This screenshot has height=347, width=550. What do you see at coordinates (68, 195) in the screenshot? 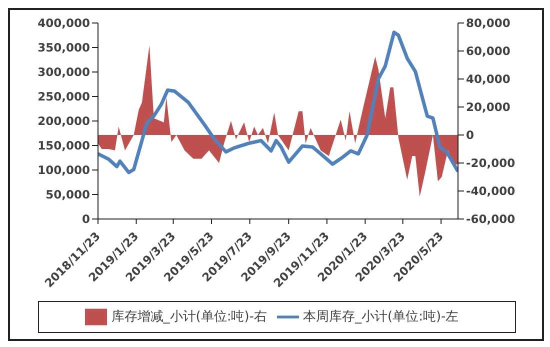
I see `y-tick-label: 50,000` at bounding box center [68, 195].